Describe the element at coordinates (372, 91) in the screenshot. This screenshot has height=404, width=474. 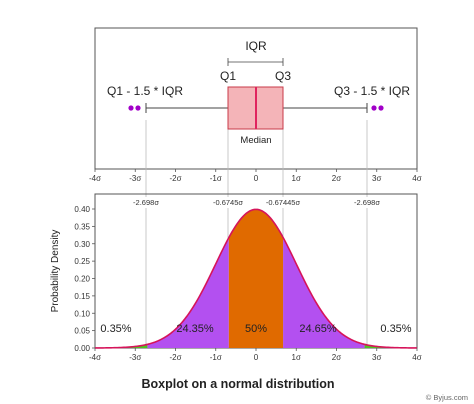
I see `upper-fence-label: Q3 - 1.5 * IQR` at that location.